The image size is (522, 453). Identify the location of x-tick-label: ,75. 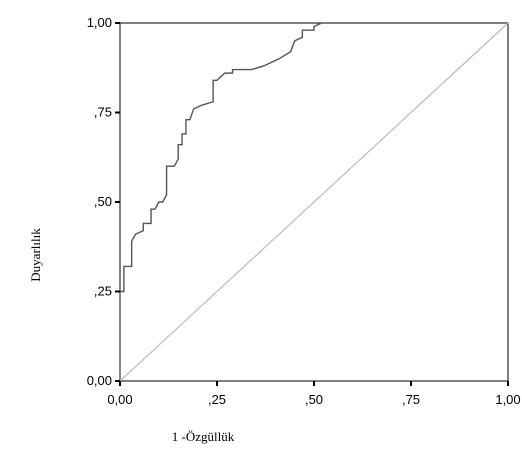
(411, 399).